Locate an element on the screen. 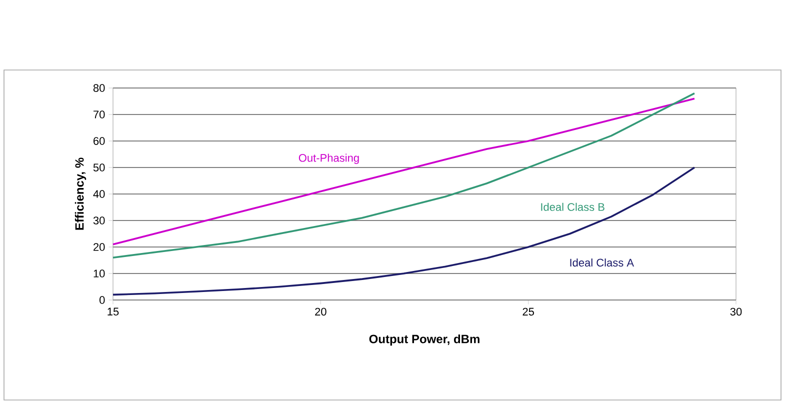  y-tick-label: 20 is located at coordinates (99, 247).